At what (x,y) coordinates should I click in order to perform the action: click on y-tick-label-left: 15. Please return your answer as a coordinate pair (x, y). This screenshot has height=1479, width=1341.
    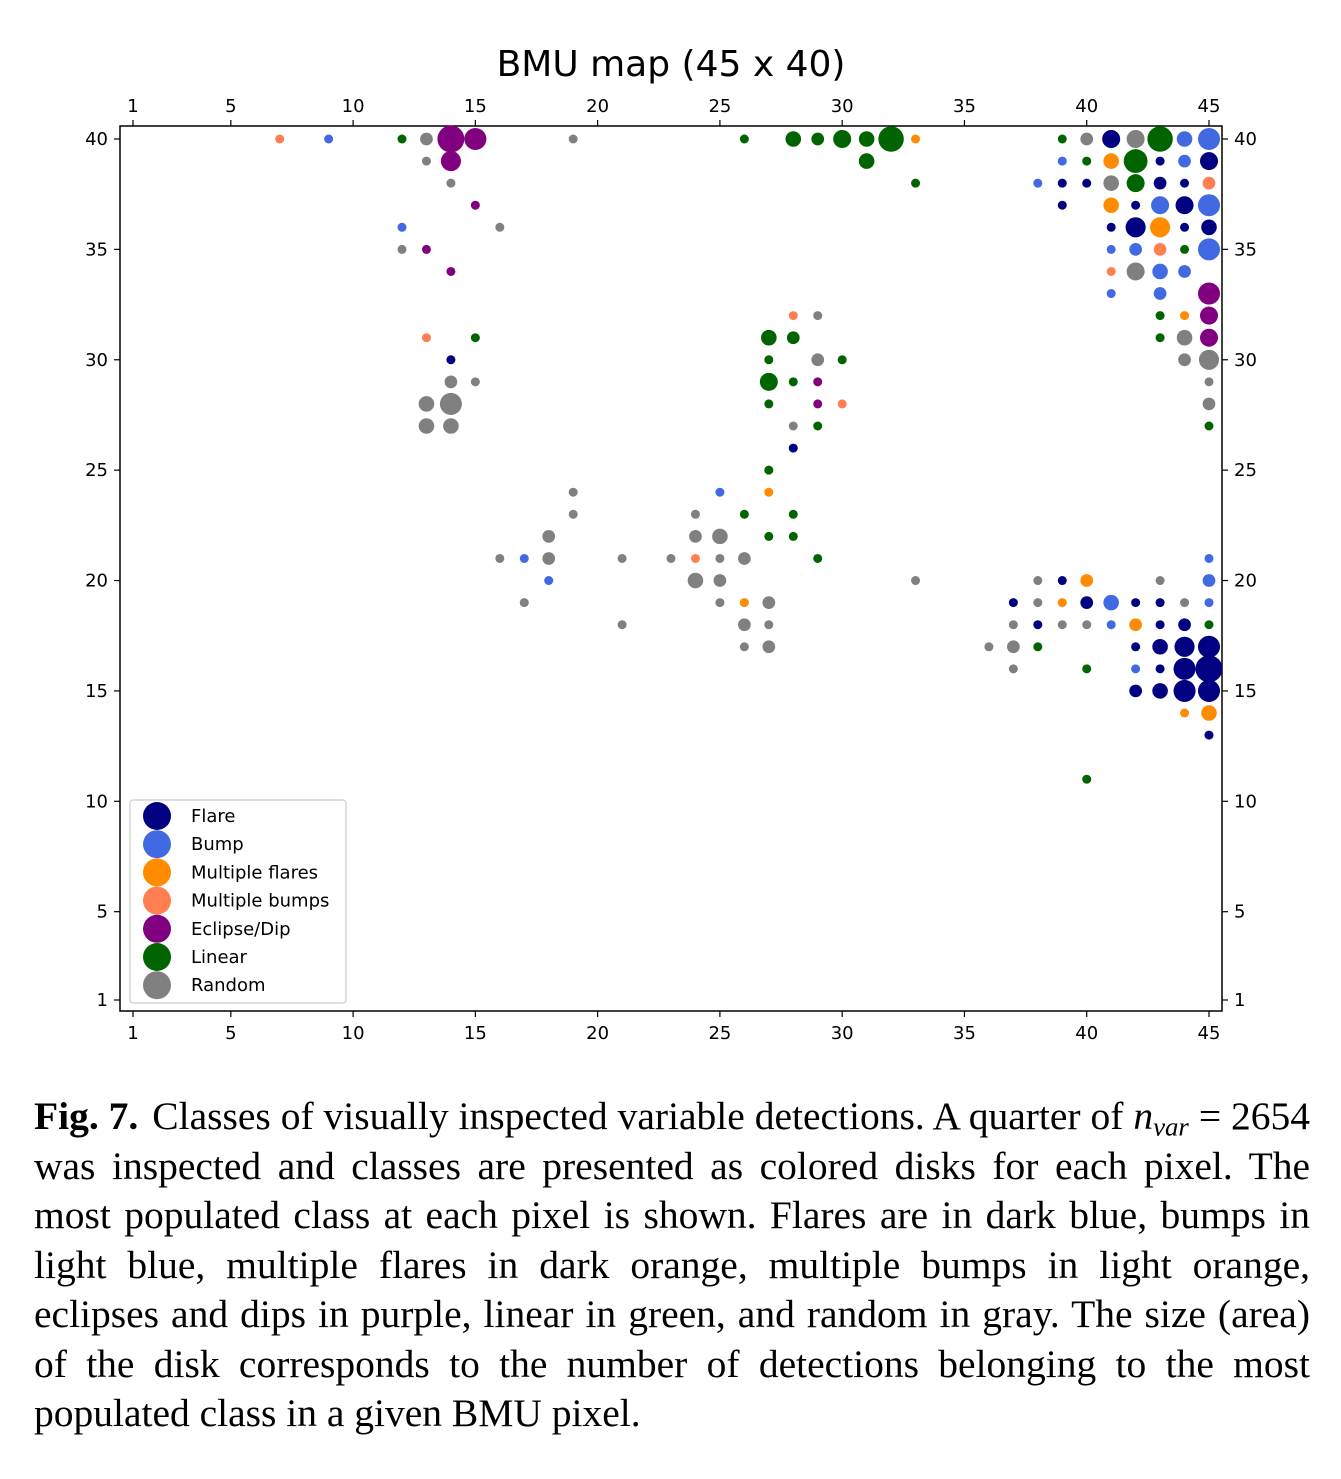
    Looking at the image, I should click on (96, 691).